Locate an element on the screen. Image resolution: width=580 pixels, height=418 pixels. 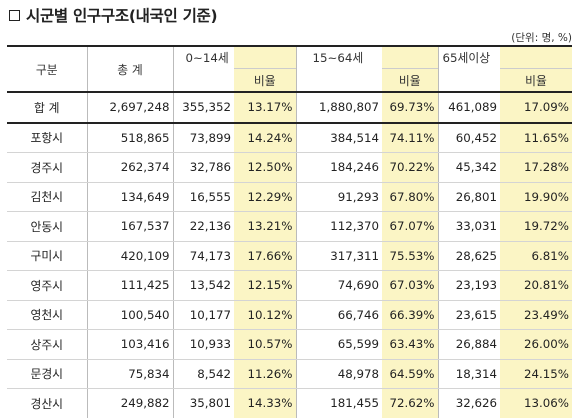
age-0-14-cell: 10,933 is located at coordinates (203, 344).